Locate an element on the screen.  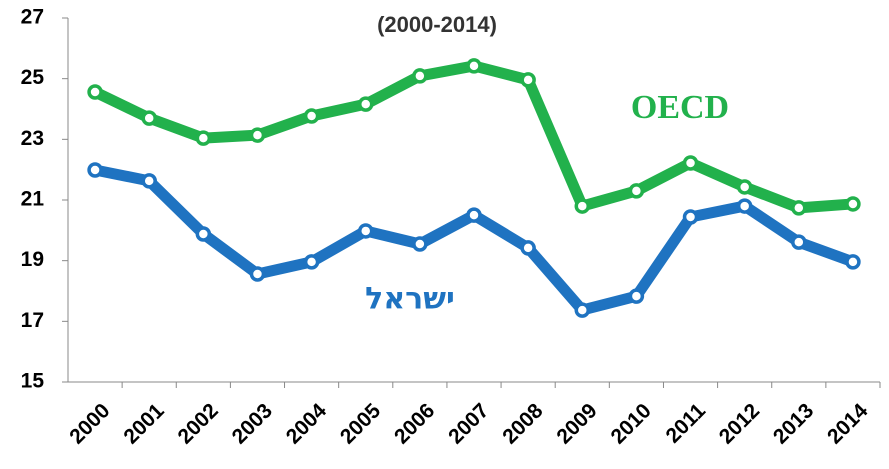
x-tick-label: 2012 is located at coordinates (739, 423).